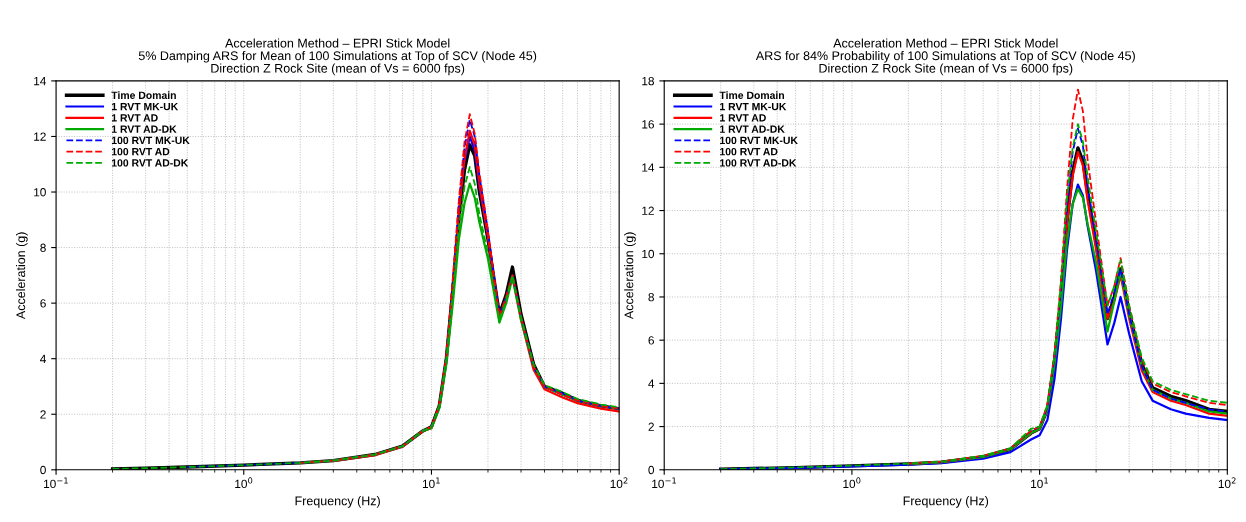 This screenshot has height=522, width=1246. I want to click on chart-title: Acceleration Method – EPRI Stick Model 5% Damping ARS for Mean of 100 Simulations at Top of SCV (Node 45) Direction Z Rock Site (mean of Vs = 6000 fps), so click(337, 57).